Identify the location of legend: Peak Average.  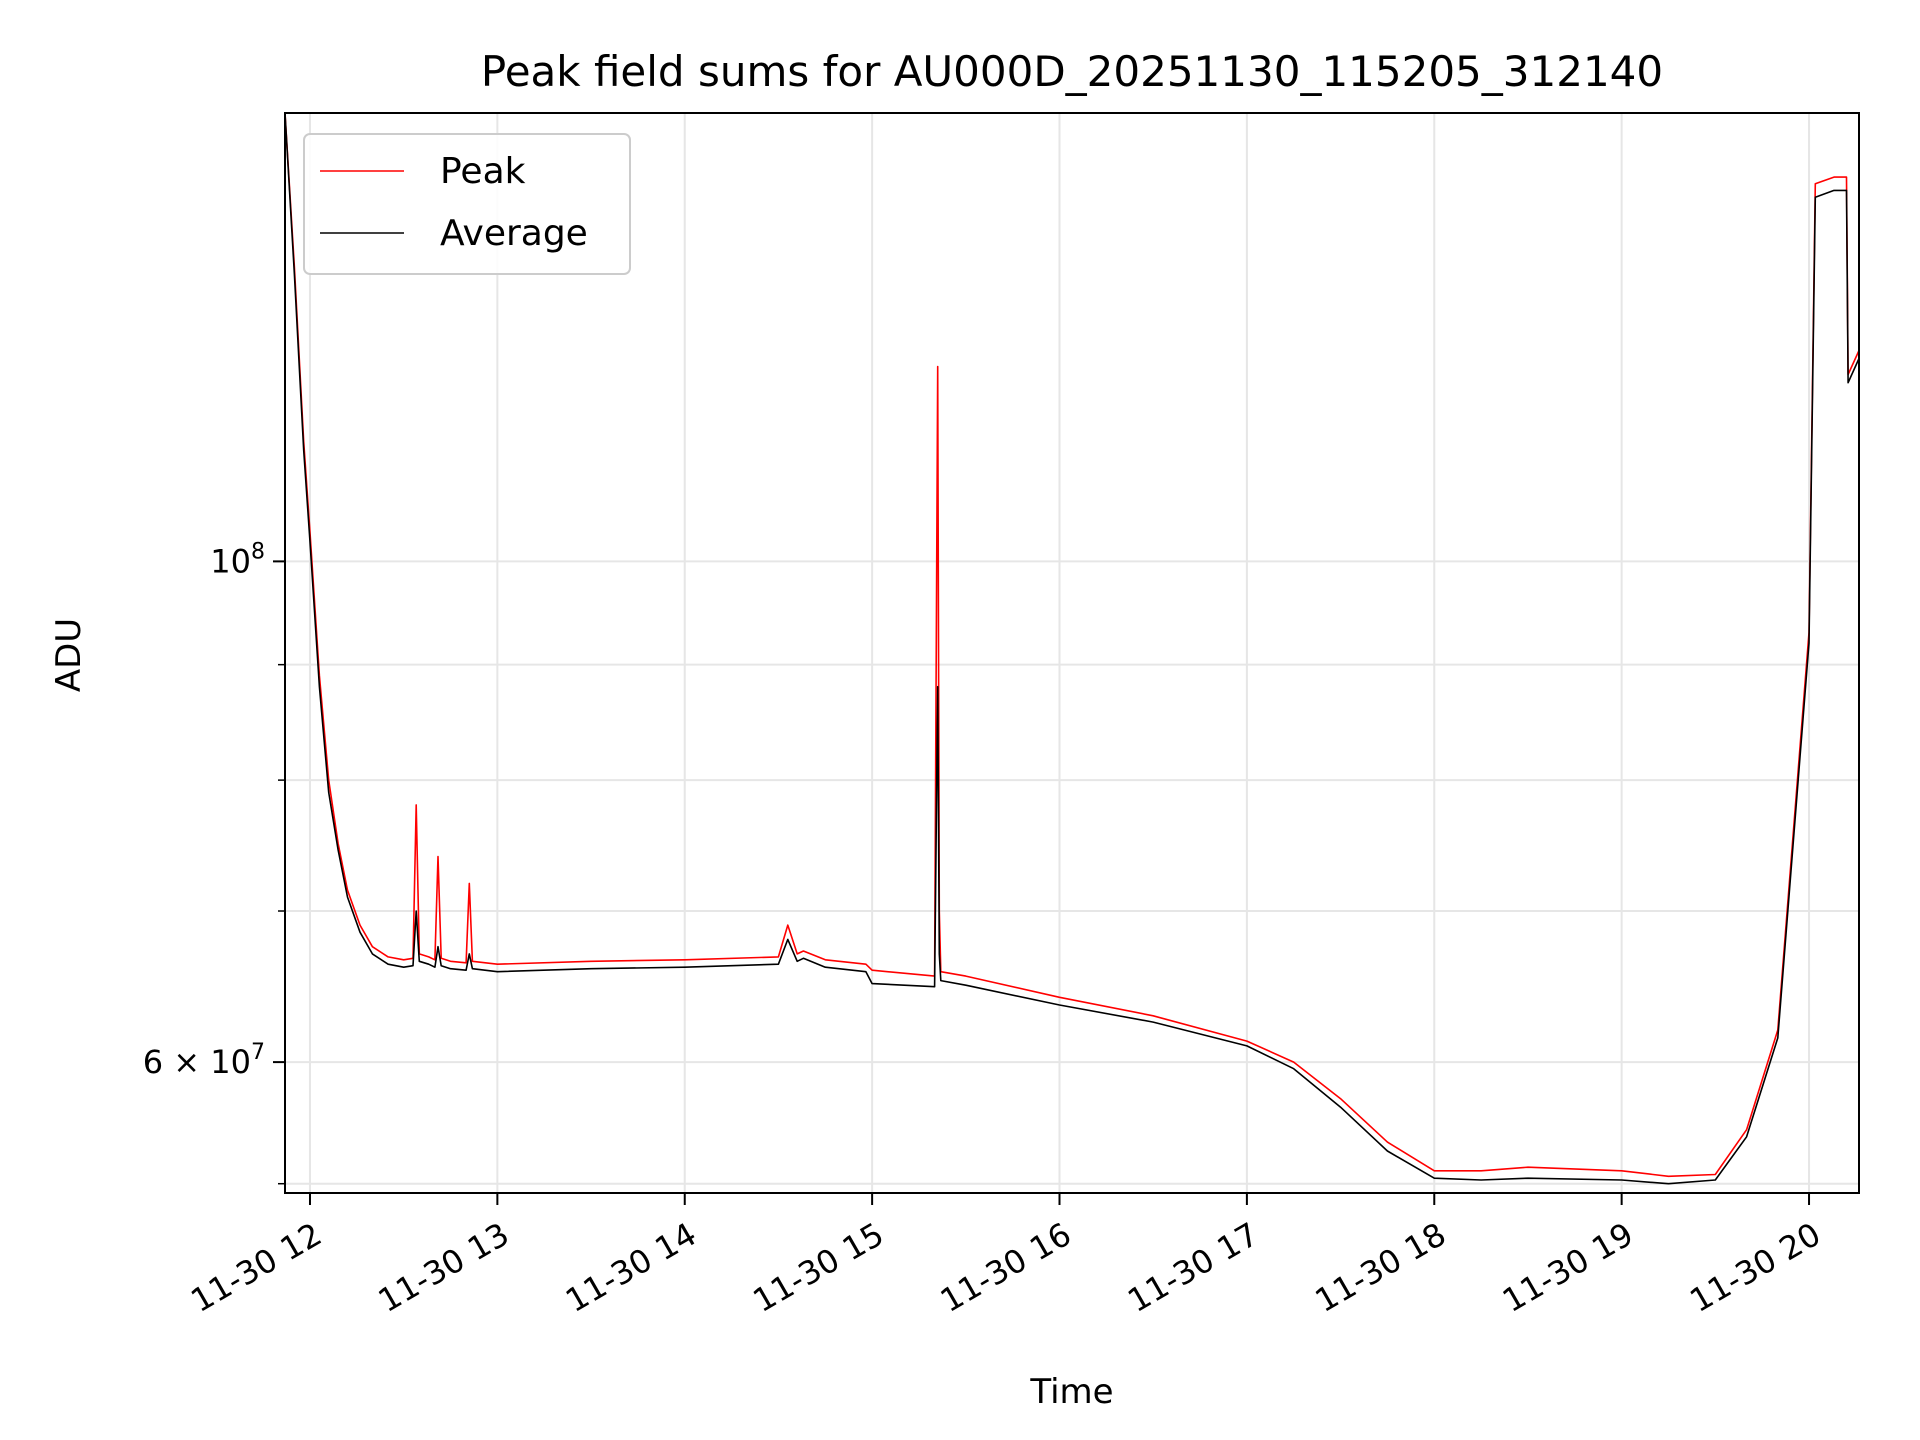
(467, 204).